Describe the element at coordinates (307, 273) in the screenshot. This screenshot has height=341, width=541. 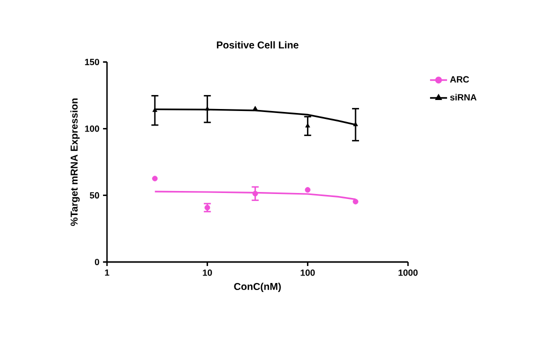
I see `x-tick-label: 100` at that location.